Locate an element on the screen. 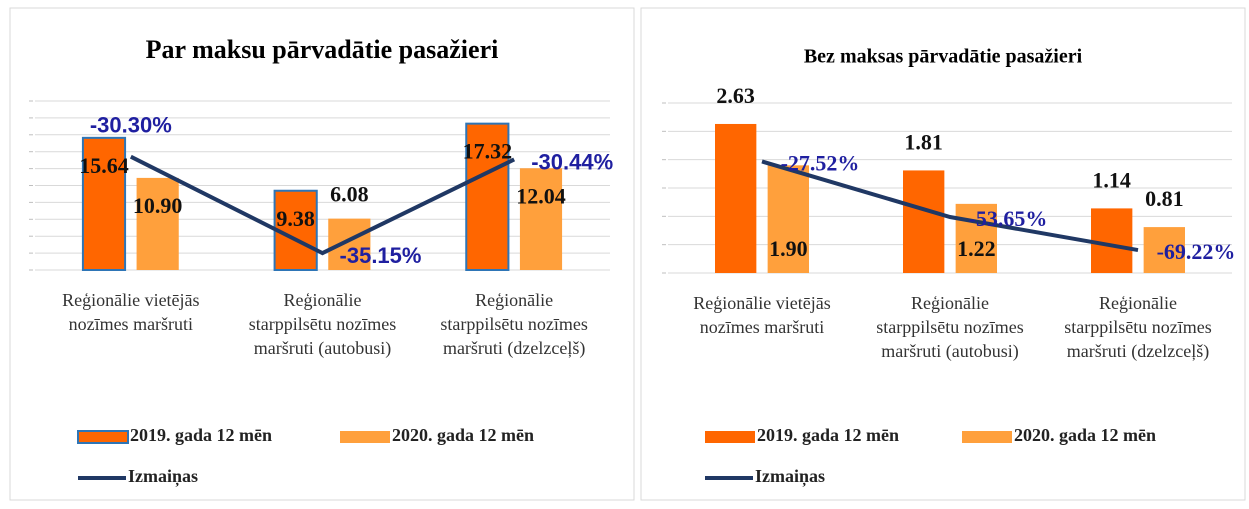  data-label: 17.32 is located at coordinates (488, 151).